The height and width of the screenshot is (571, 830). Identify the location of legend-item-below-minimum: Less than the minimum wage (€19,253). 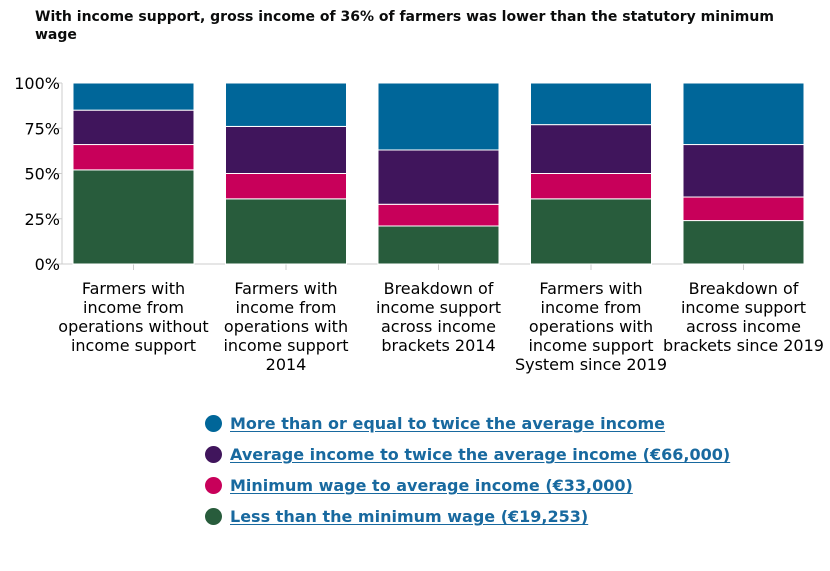
(467, 516).